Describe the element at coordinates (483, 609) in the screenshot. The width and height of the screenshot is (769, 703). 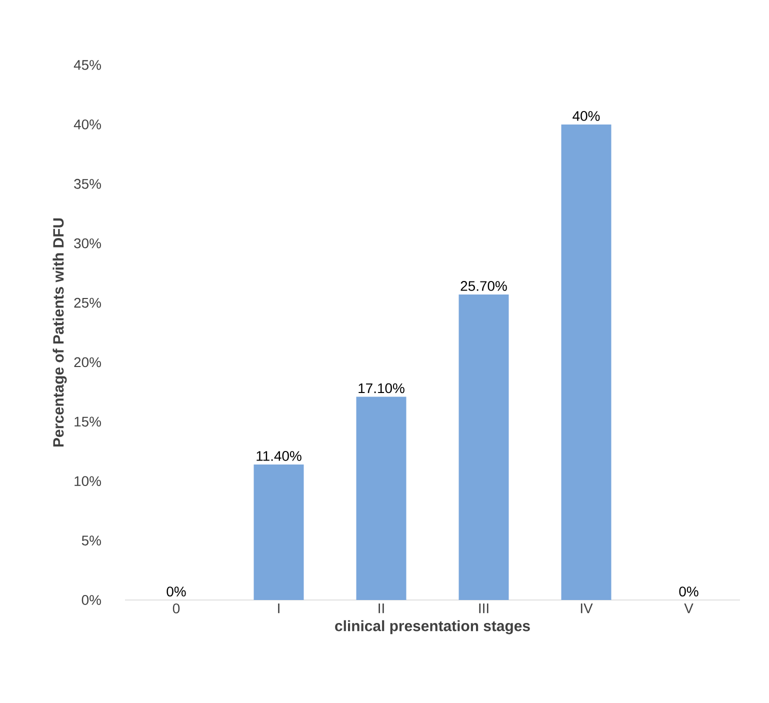
I see `x-tick-label: III` at that location.